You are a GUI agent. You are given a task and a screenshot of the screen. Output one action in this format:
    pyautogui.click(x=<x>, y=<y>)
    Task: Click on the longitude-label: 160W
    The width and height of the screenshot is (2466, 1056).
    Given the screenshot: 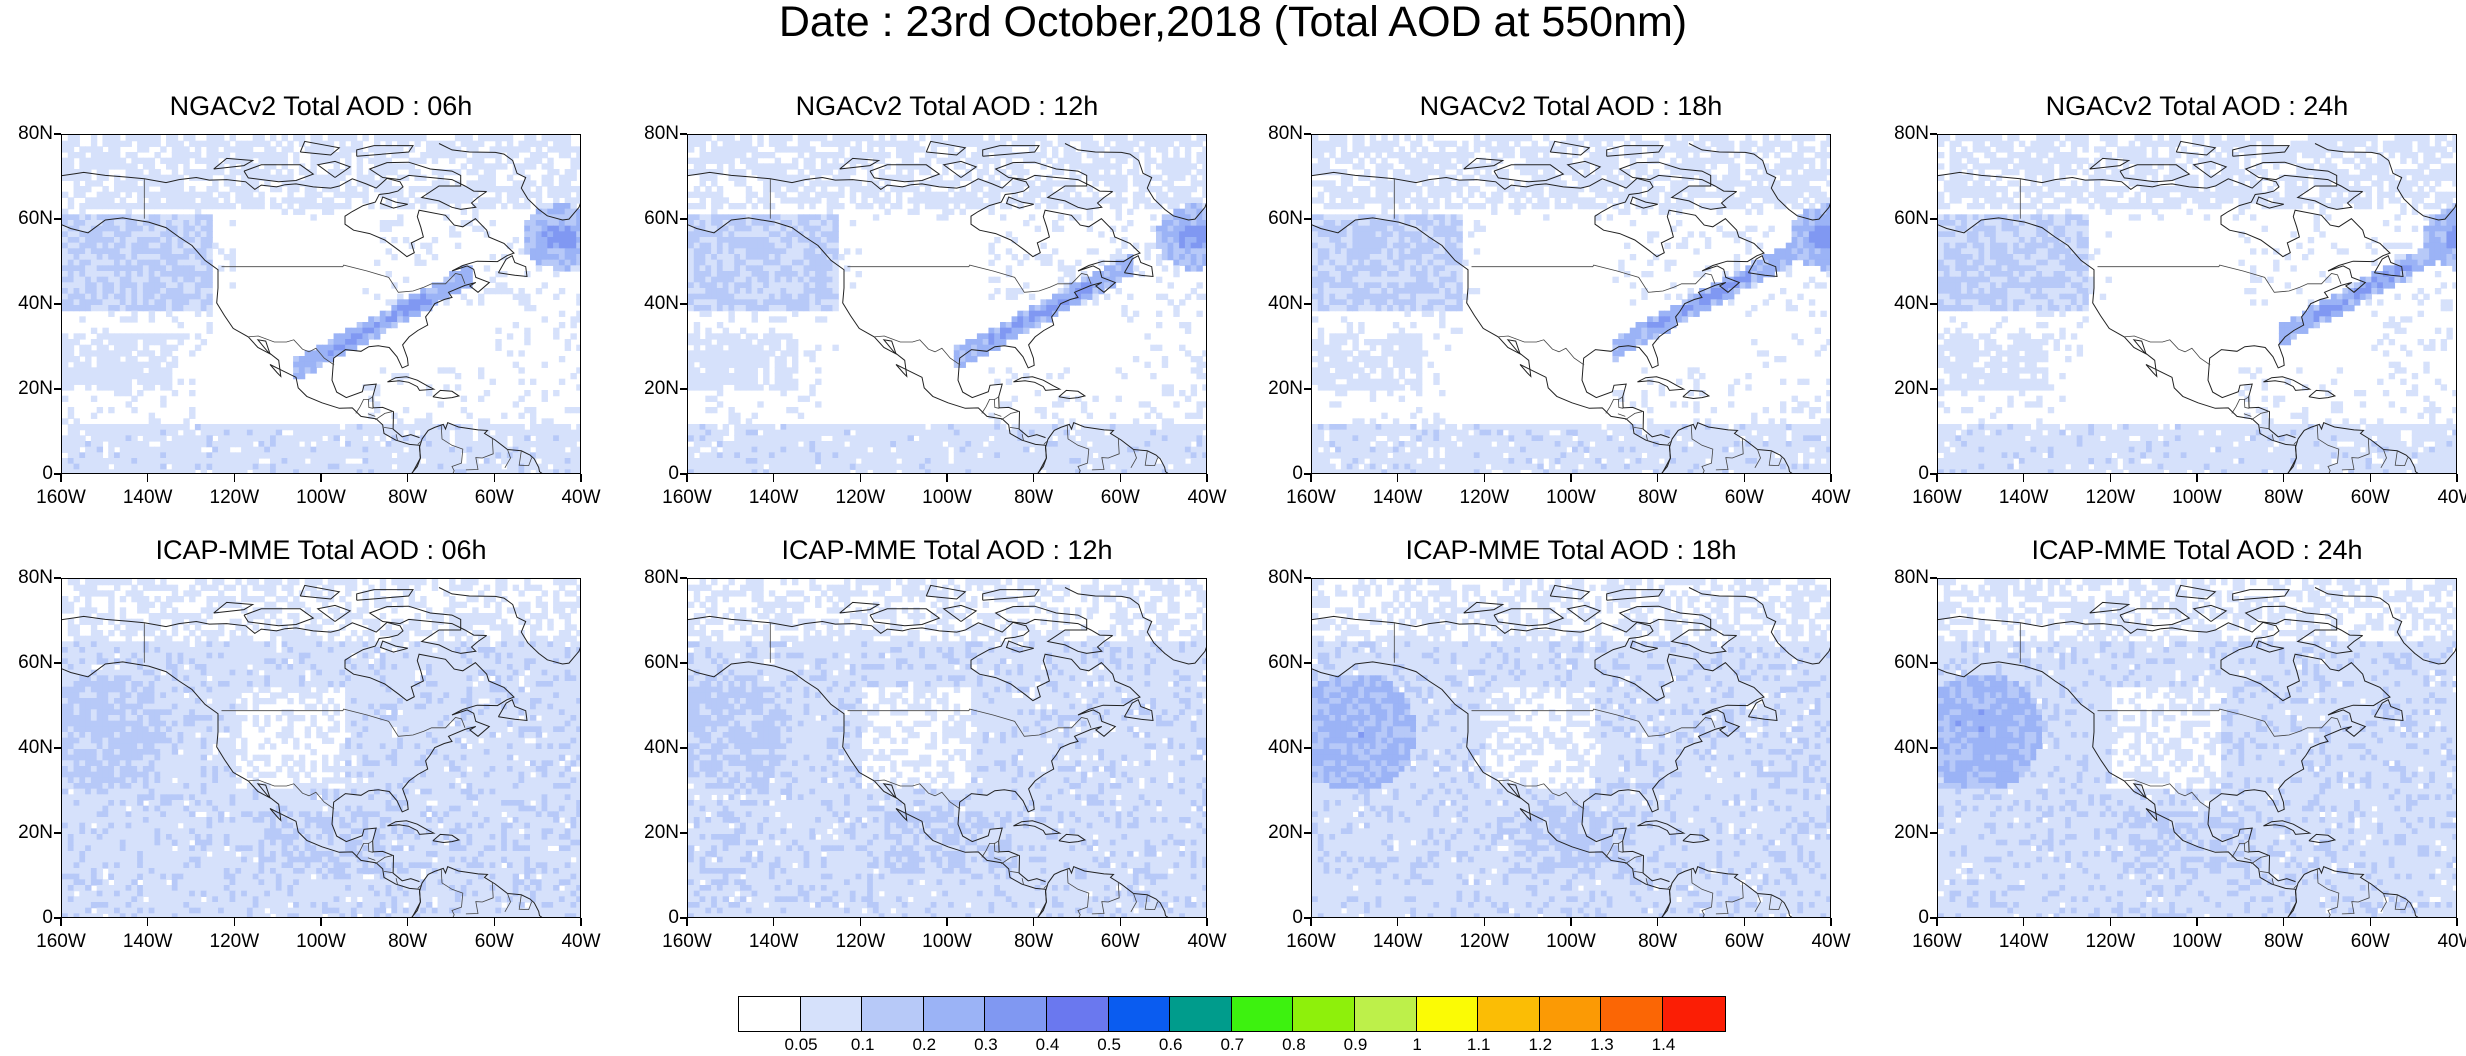 What is the action you would take?
    pyautogui.click(x=687, y=942)
    